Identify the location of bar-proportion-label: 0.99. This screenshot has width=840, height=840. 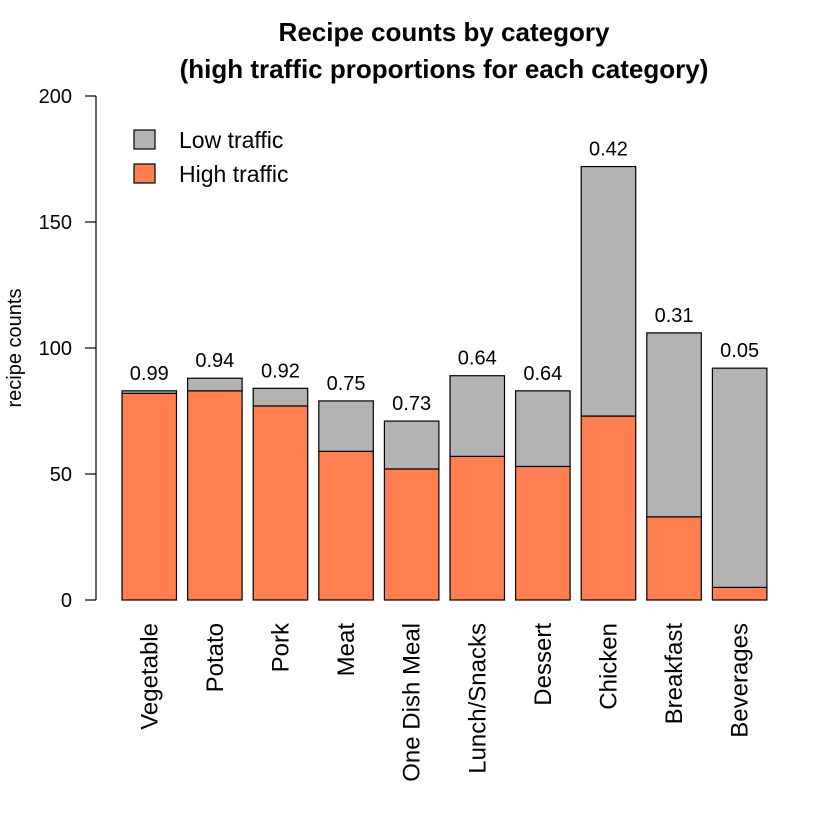
(149, 374).